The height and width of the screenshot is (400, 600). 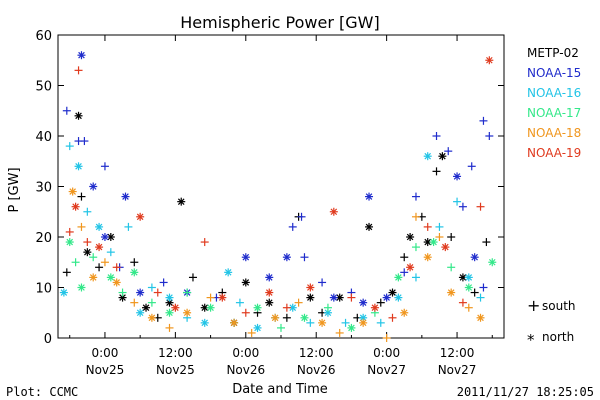 I want to click on chart-title: Hemispheric Power [GW], so click(x=279, y=22).